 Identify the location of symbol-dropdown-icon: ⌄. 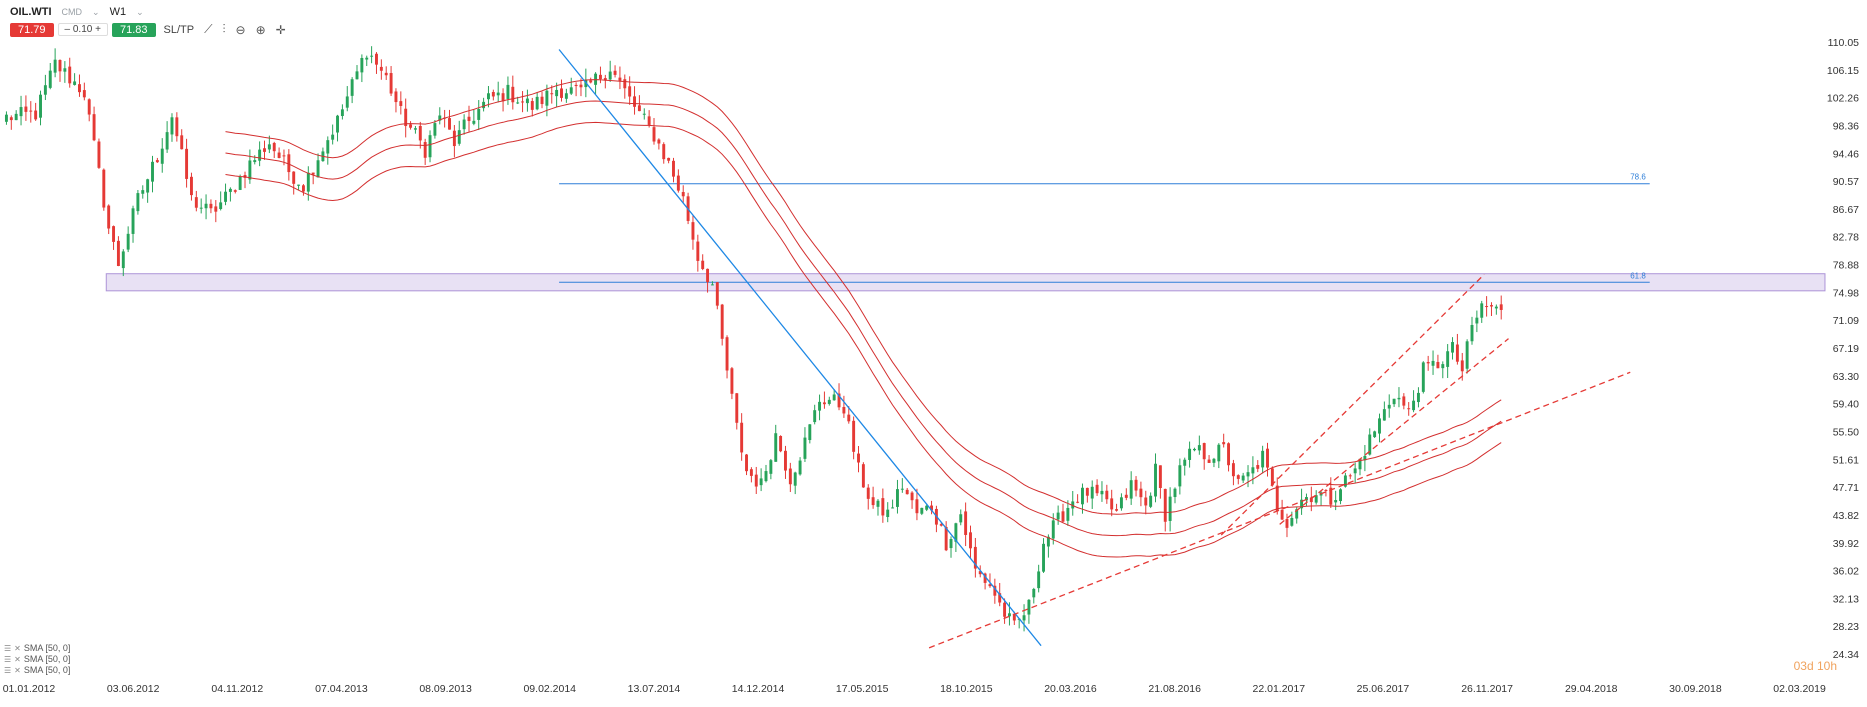
(96, 11).